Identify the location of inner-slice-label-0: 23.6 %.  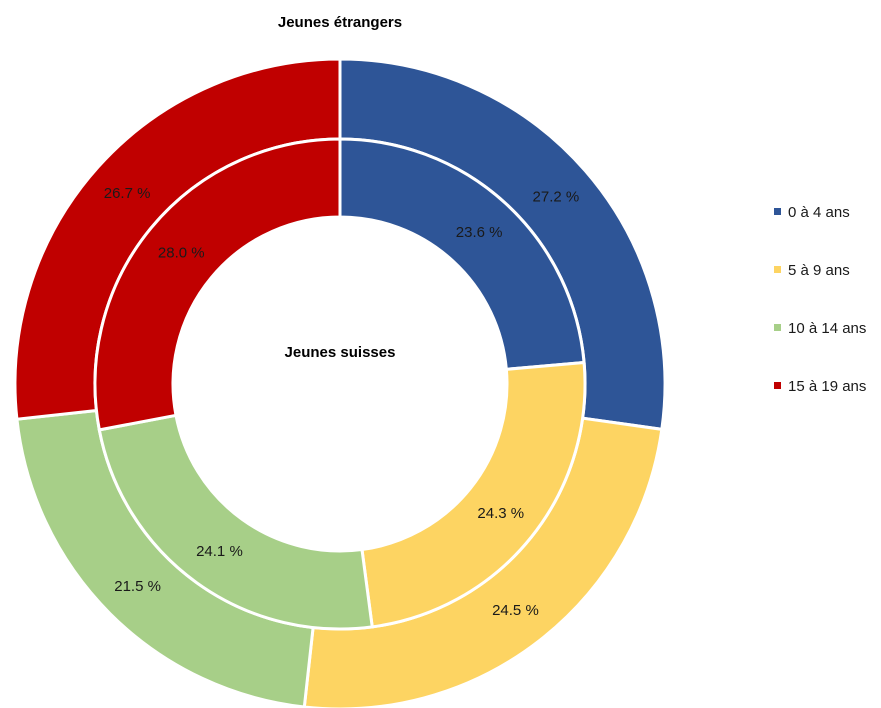
(479, 232).